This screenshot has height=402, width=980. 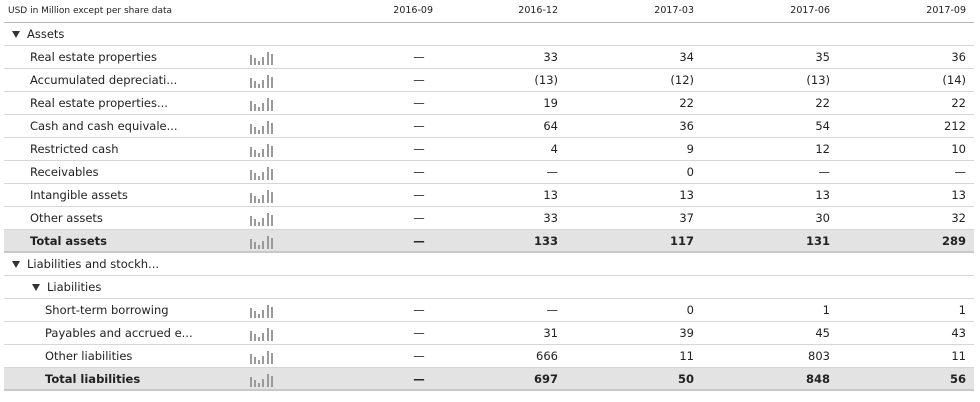 What do you see at coordinates (958, 356) in the screenshot?
I see `cell-2017-09: 11` at bounding box center [958, 356].